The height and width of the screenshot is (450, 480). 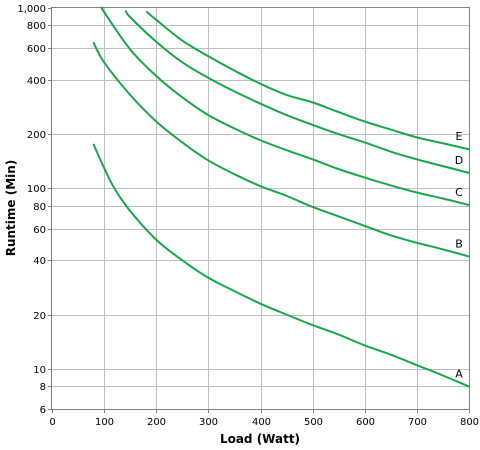 I want to click on x-tick-label: 0, so click(x=52, y=422).